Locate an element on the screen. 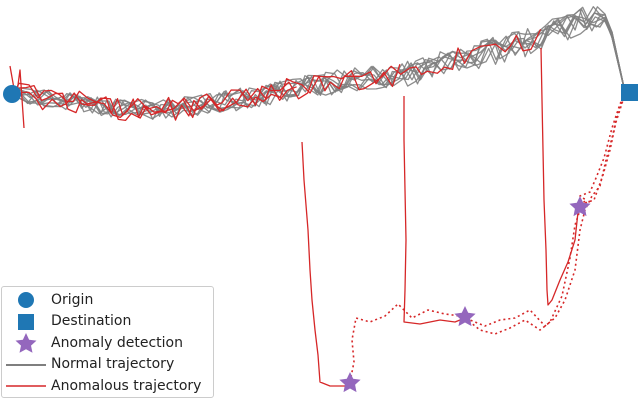 The image size is (640, 420). legend-label-origin: Origin is located at coordinates (72, 299).